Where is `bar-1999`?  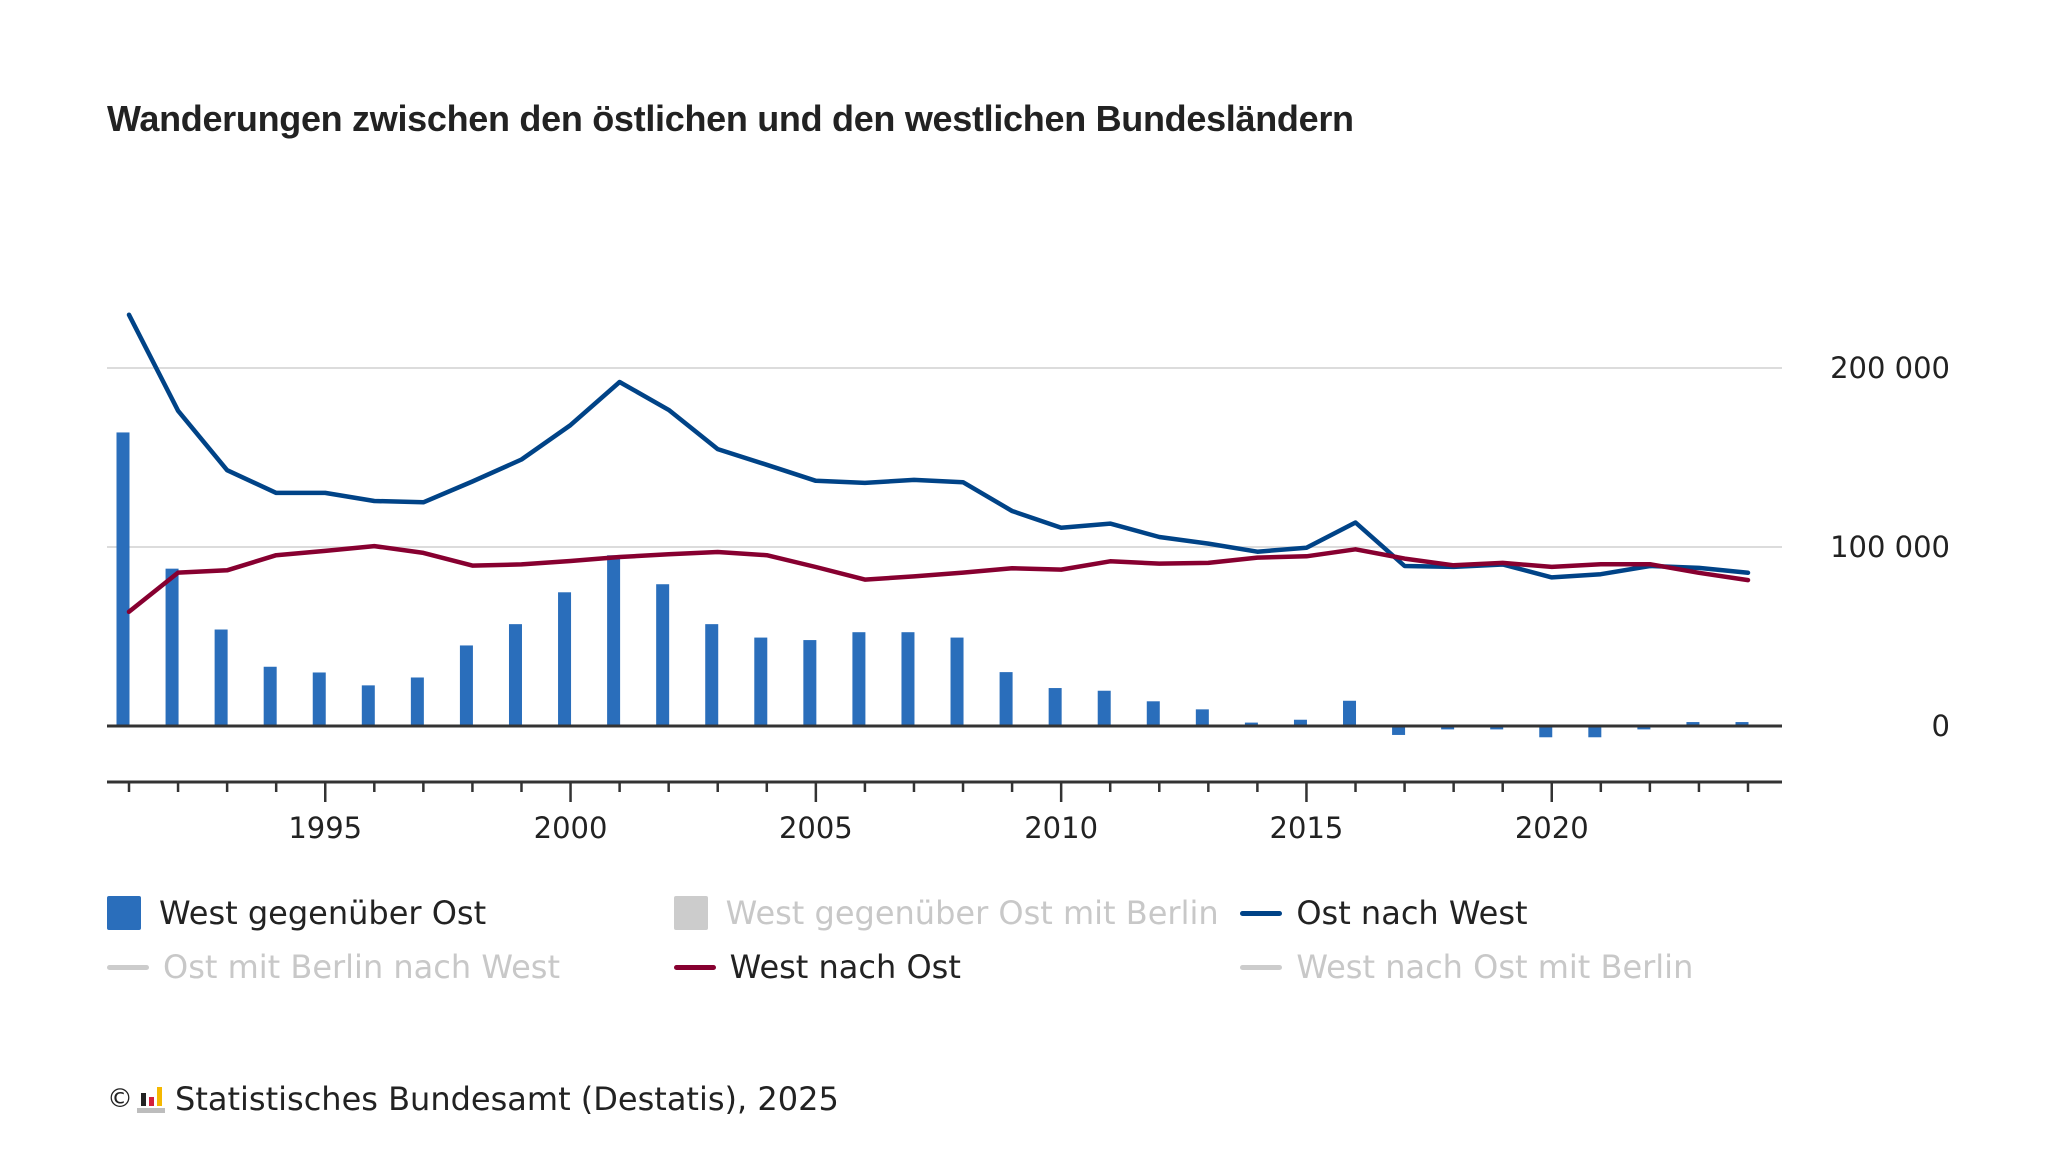
bar-1999 is located at coordinates (515, 675).